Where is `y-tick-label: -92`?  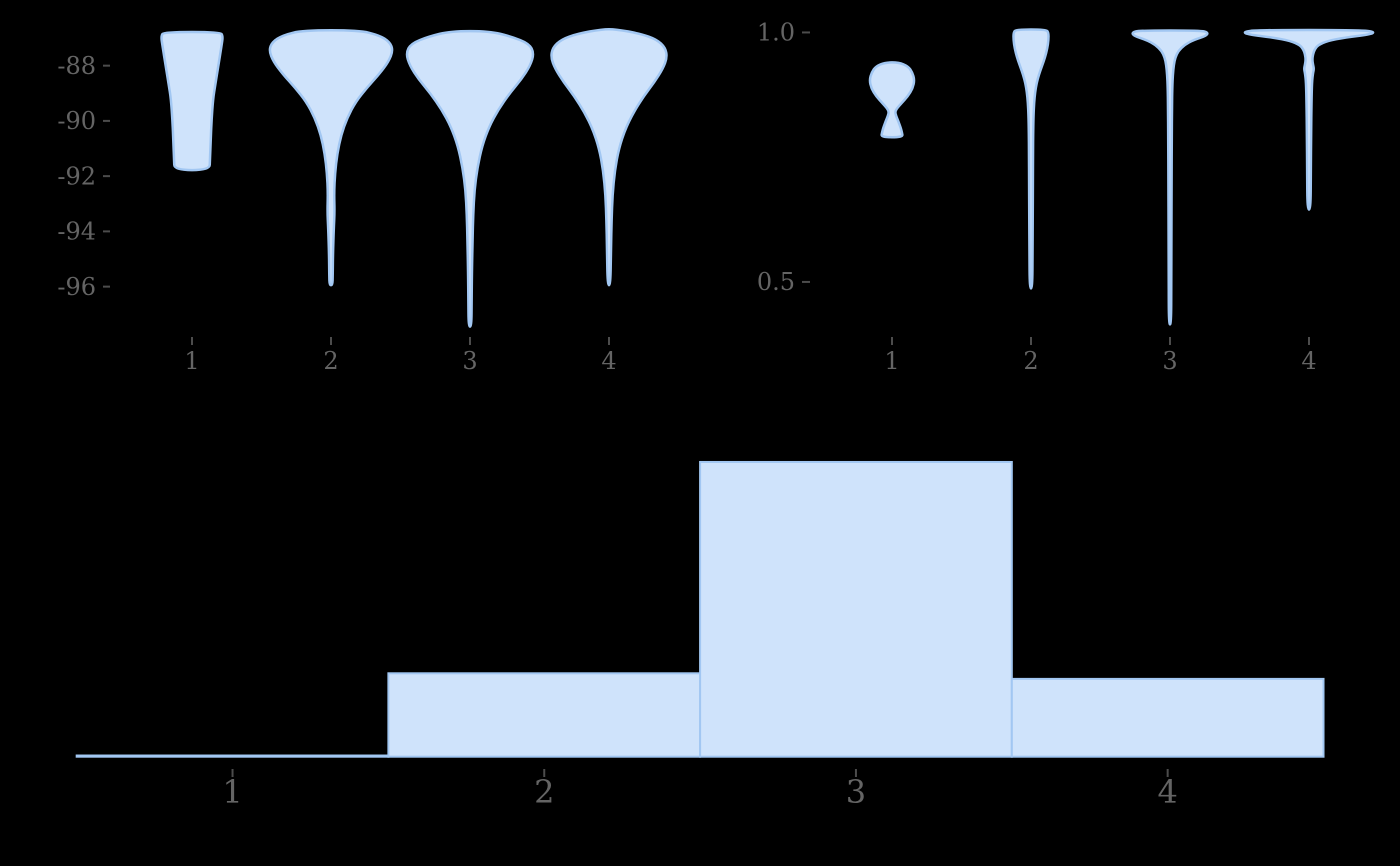
y-tick-label: -92 is located at coordinates (76, 176).